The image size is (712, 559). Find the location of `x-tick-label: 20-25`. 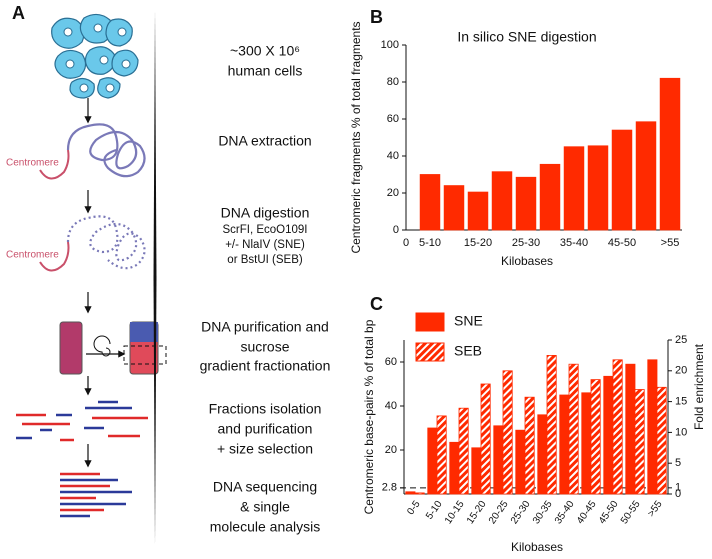

x-tick-label: 20-25 is located at coordinates (499, 513).